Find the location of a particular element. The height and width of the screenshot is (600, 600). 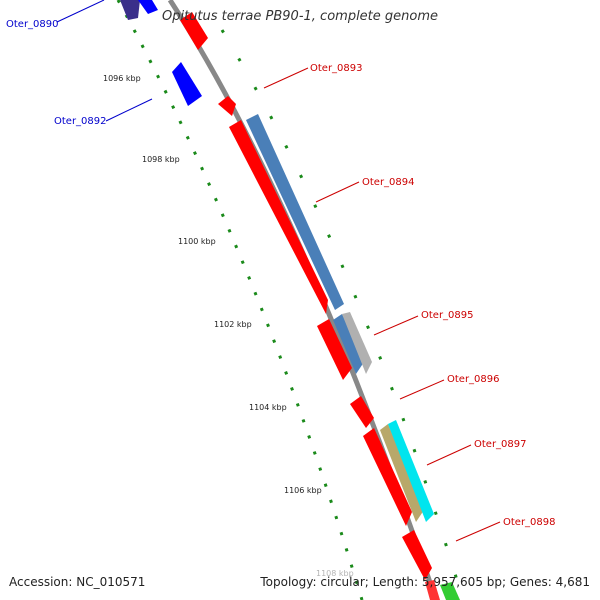

gene-label-oter-0890: Oter_0890 is located at coordinates (32, 24).